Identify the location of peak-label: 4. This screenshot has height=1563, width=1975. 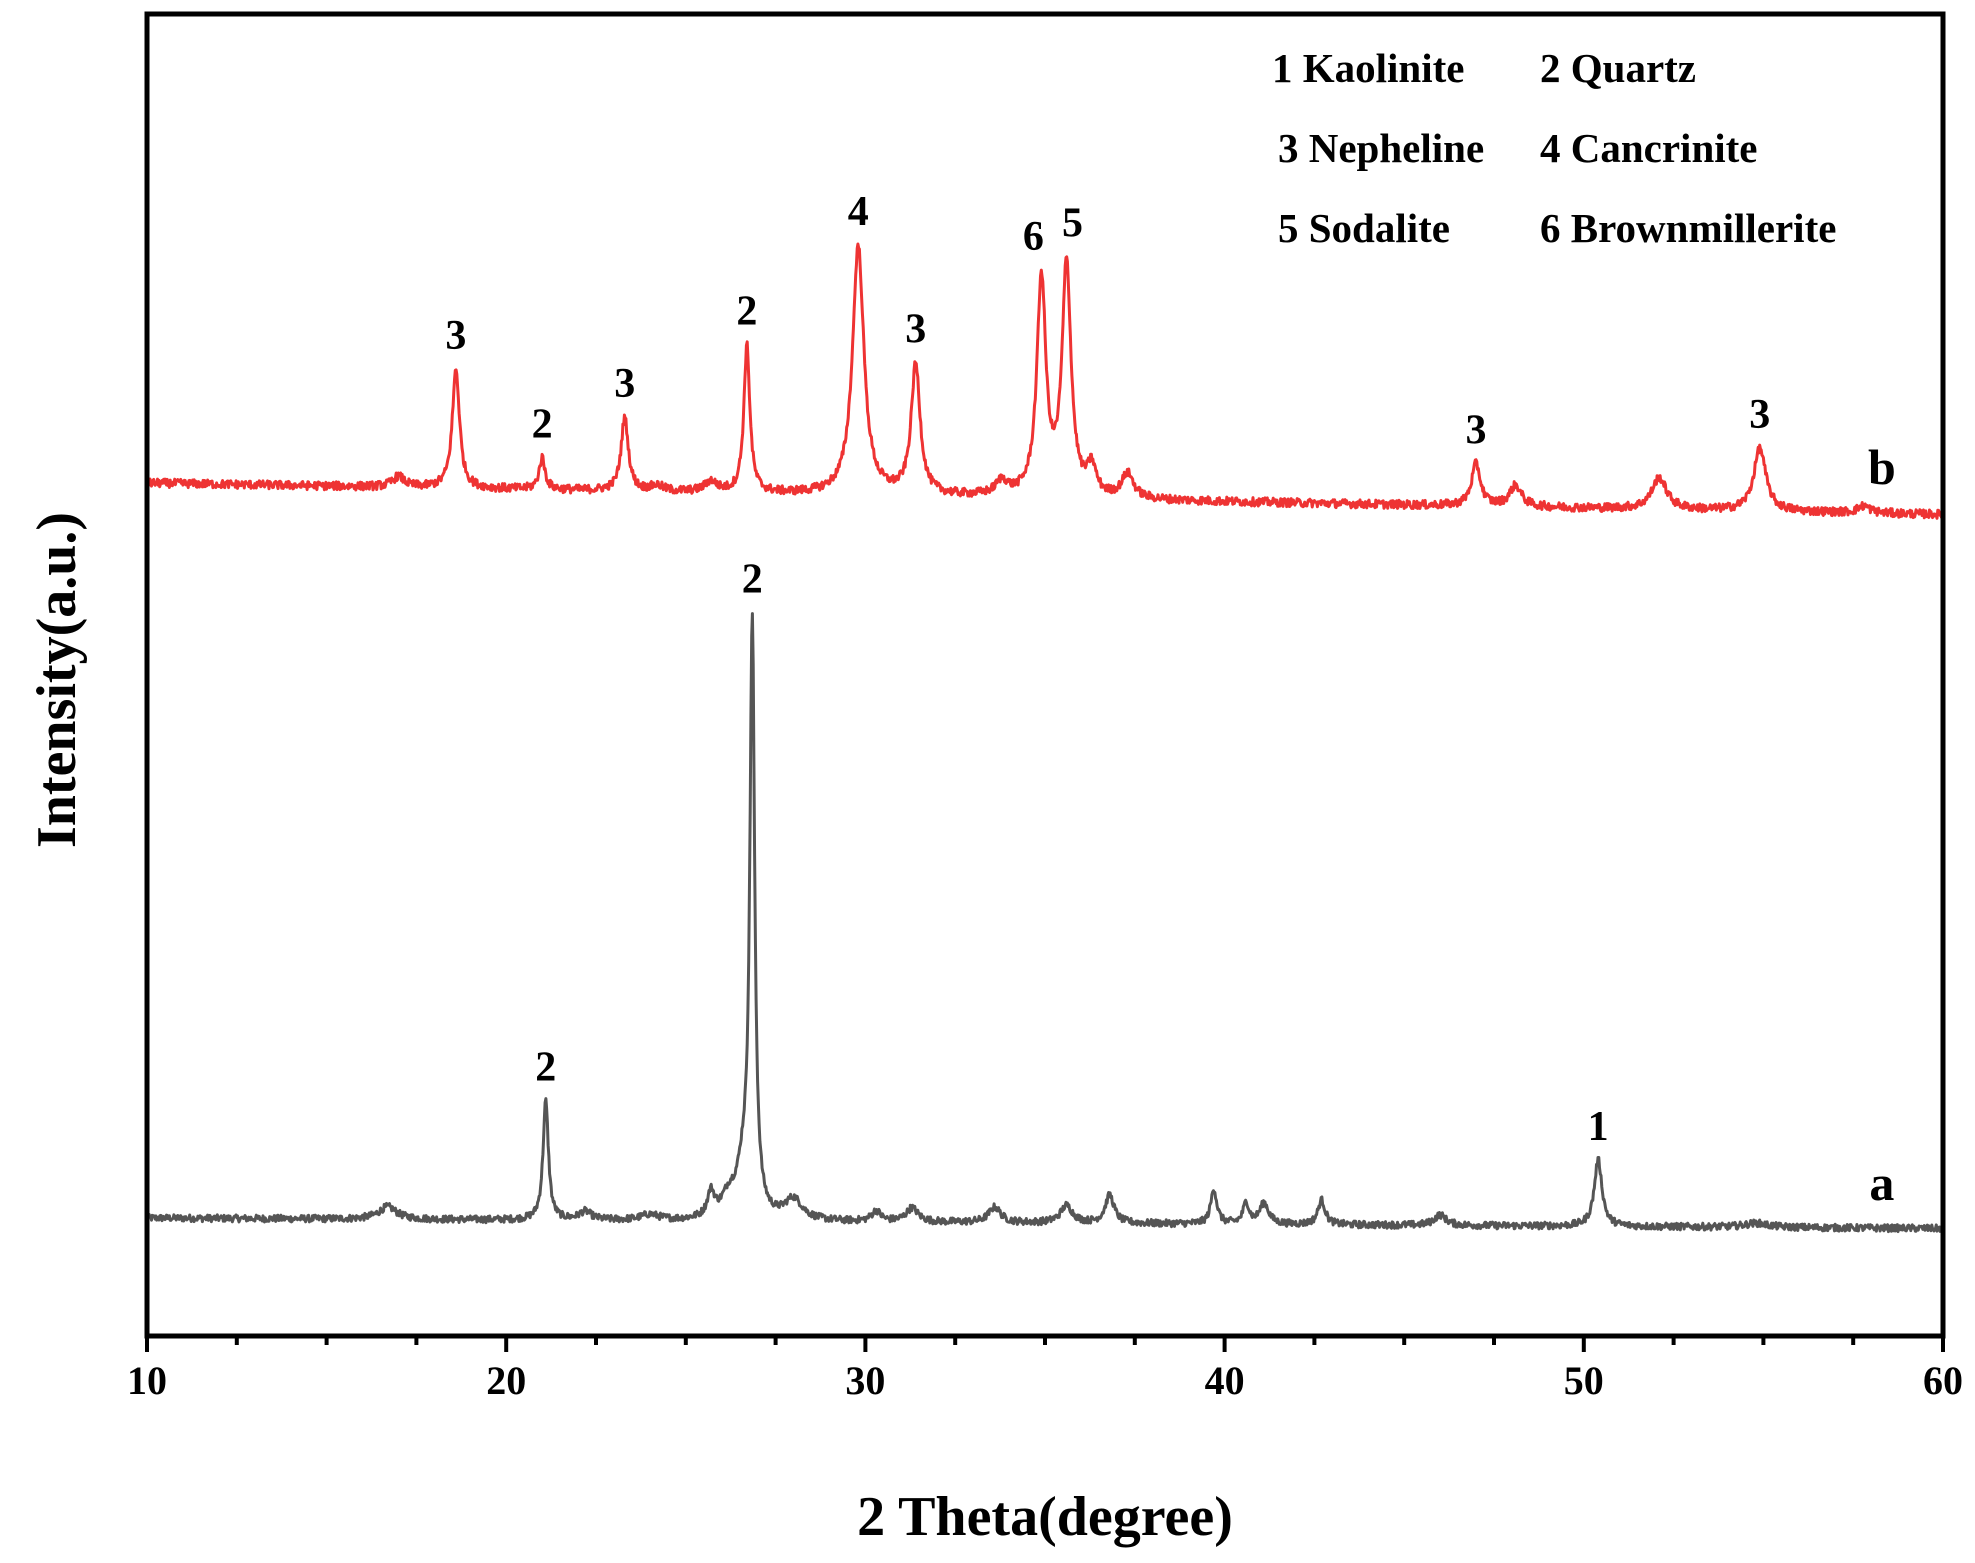
(858, 212).